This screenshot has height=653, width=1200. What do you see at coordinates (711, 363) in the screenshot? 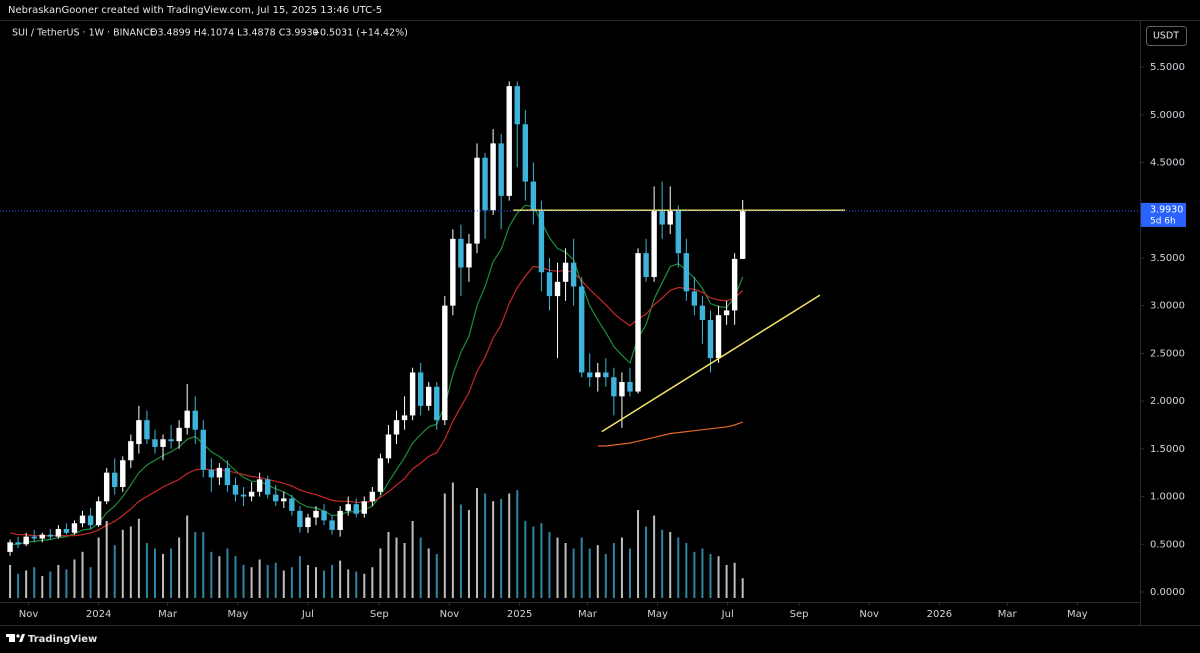
I see `trend-line` at bounding box center [711, 363].